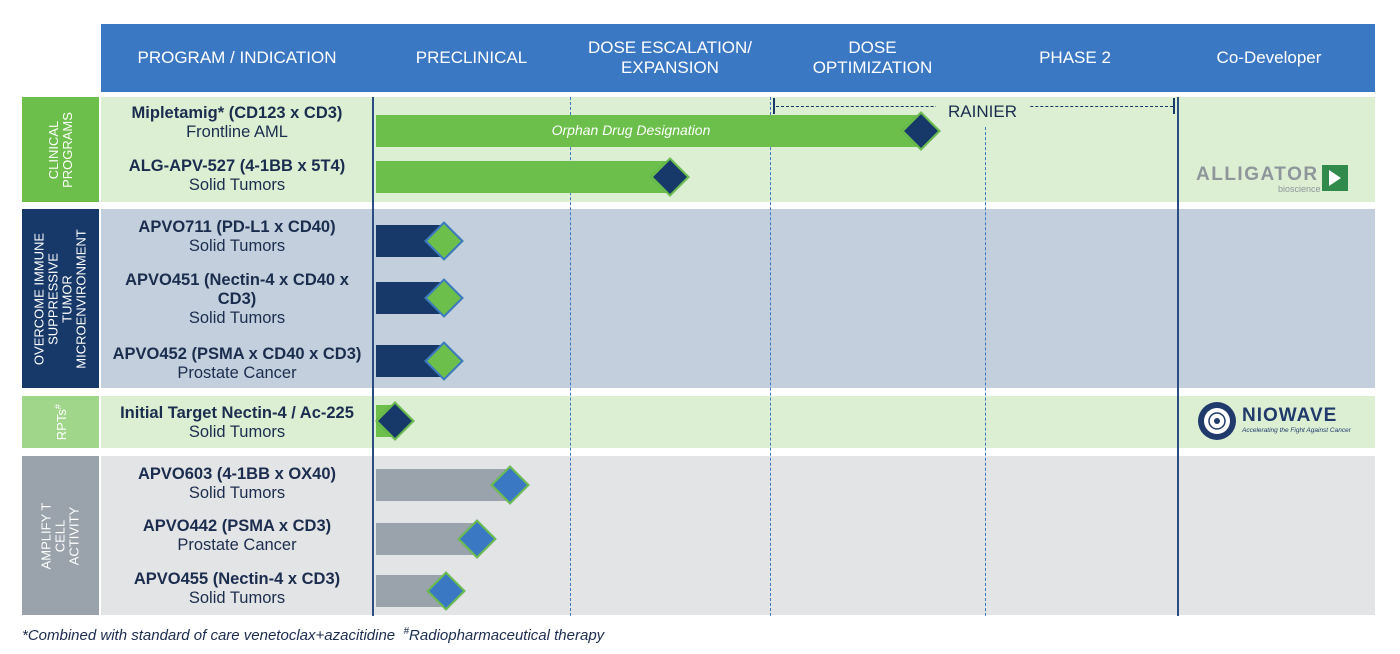 Image resolution: width=1400 pixels, height=654 pixels. I want to click on orphan-drug-label: Orphan Drug Designation, so click(631, 130).